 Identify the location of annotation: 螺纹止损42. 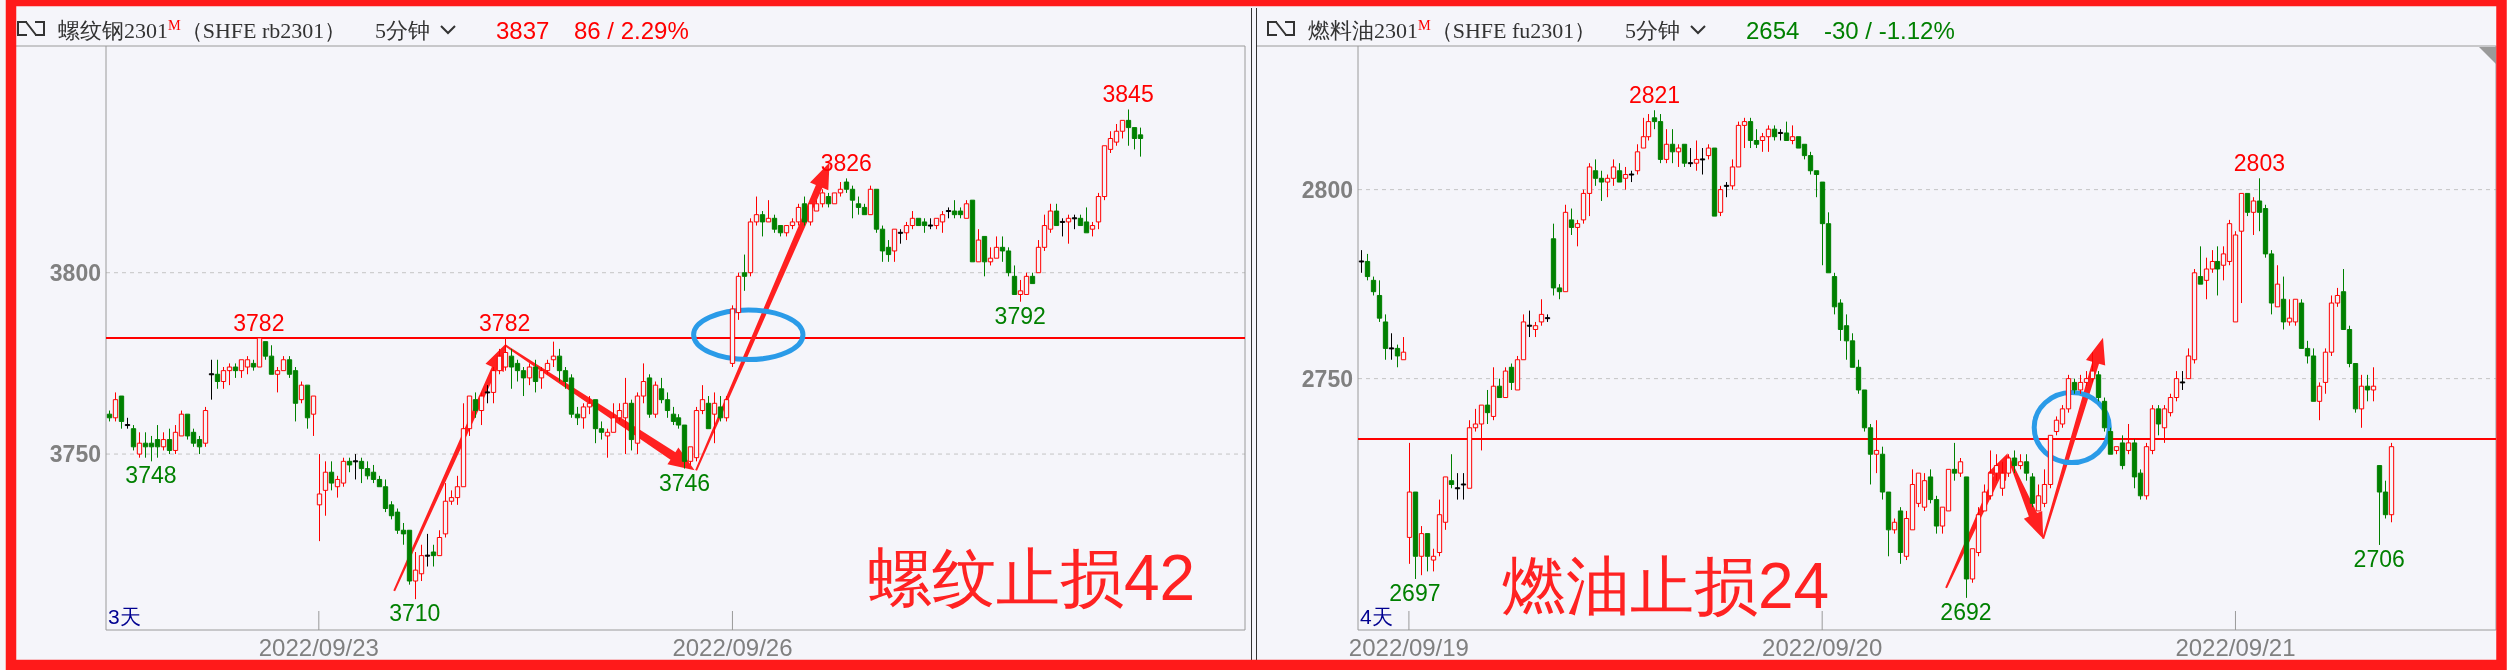
(1031, 578).